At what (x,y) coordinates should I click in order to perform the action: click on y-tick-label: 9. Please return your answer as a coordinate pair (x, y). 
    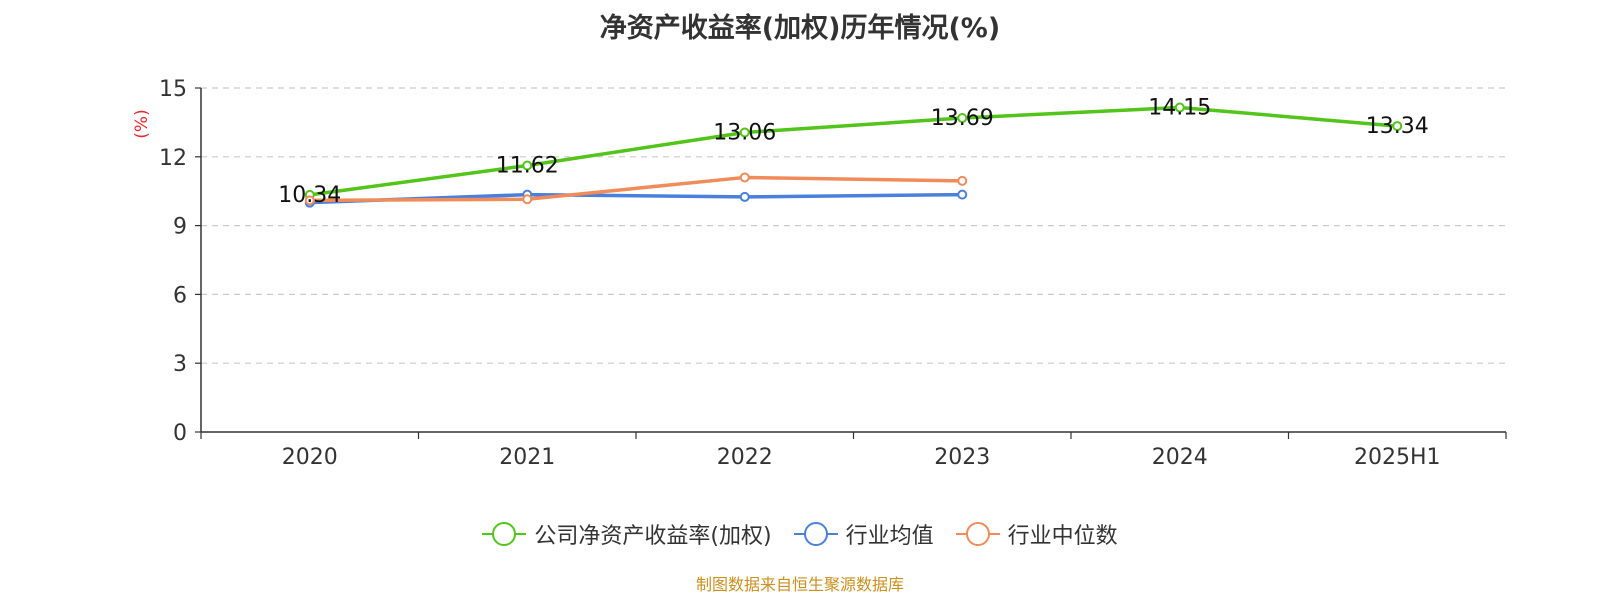
    Looking at the image, I should click on (180, 227).